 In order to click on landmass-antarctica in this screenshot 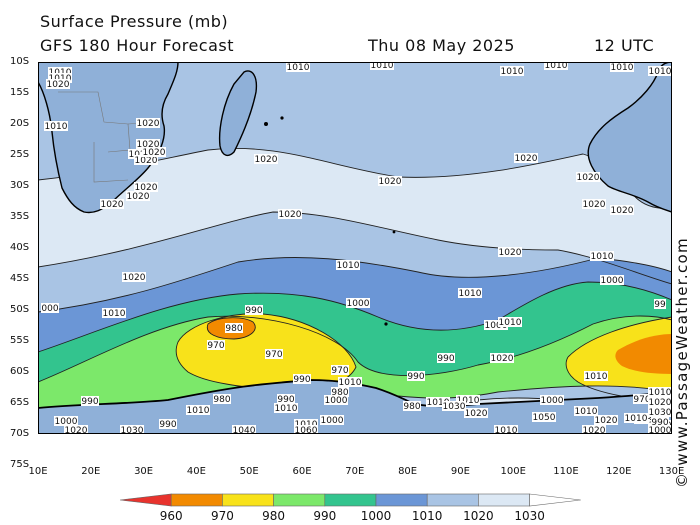, I will do `click(355, 406)`.